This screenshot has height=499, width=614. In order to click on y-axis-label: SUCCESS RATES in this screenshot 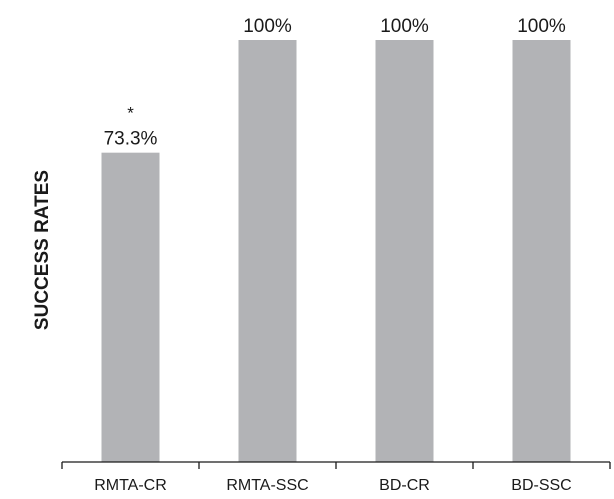, I will do `click(42, 250)`.